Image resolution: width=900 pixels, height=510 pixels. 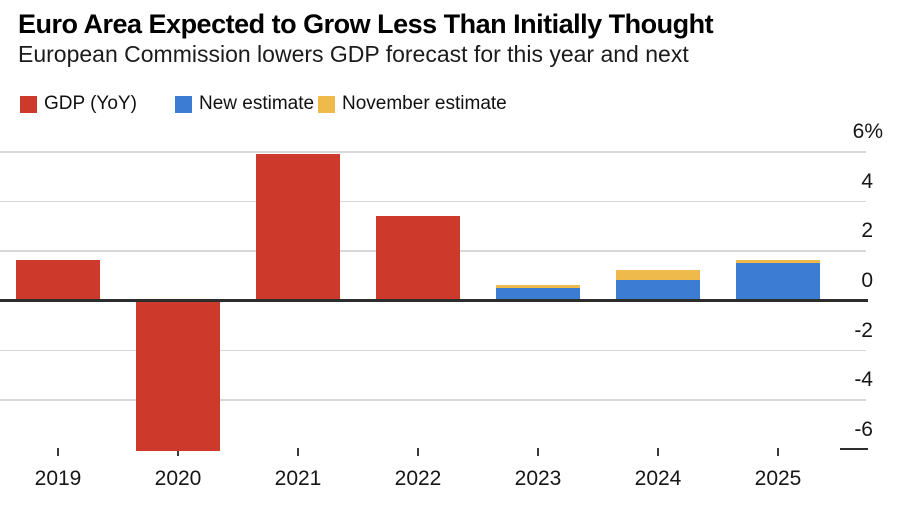 What do you see at coordinates (658, 478) in the screenshot?
I see `x-axis-label-2024: 2024` at bounding box center [658, 478].